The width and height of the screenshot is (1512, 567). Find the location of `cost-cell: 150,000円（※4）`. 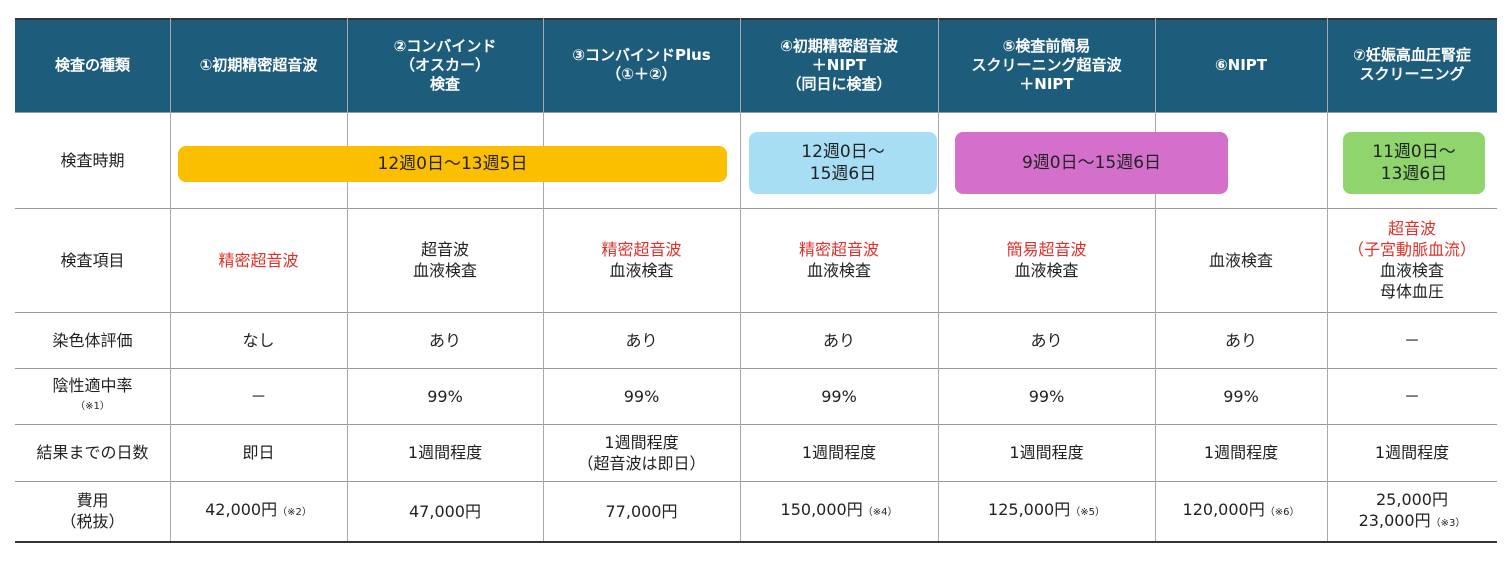

cost-cell: 150,000円（※4） is located at coordinates (839, 511).